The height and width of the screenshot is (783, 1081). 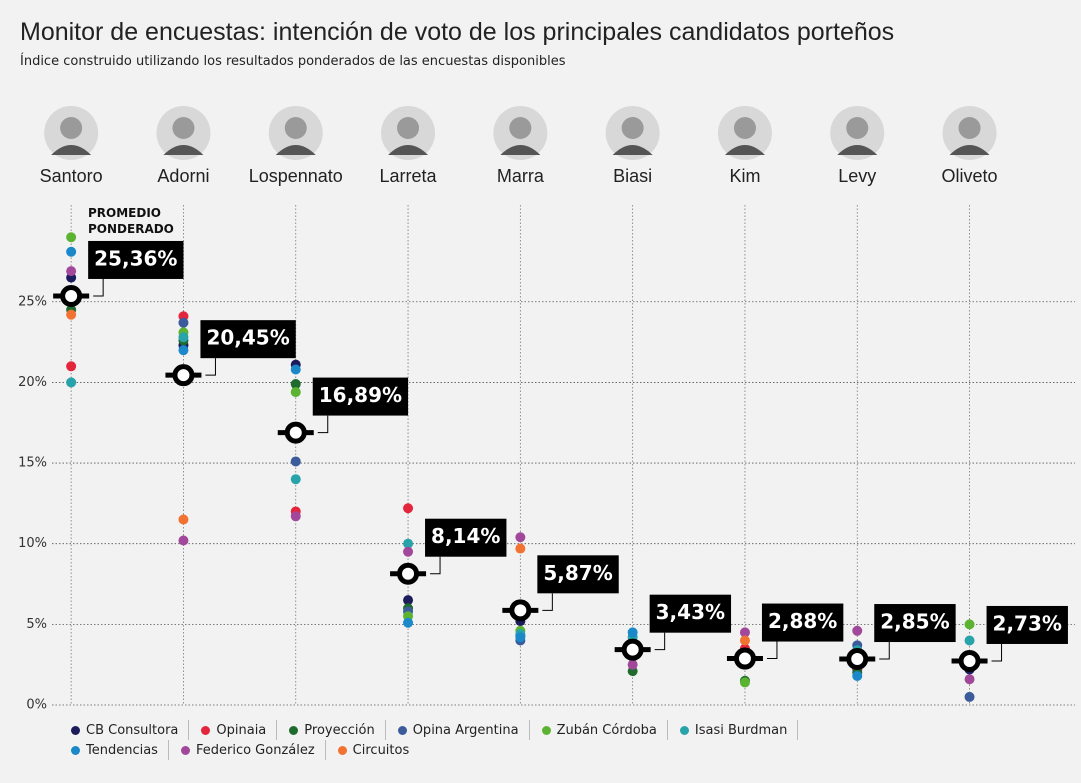 I want to click on legend-label: Tendencias, so click(x=122, y=750).